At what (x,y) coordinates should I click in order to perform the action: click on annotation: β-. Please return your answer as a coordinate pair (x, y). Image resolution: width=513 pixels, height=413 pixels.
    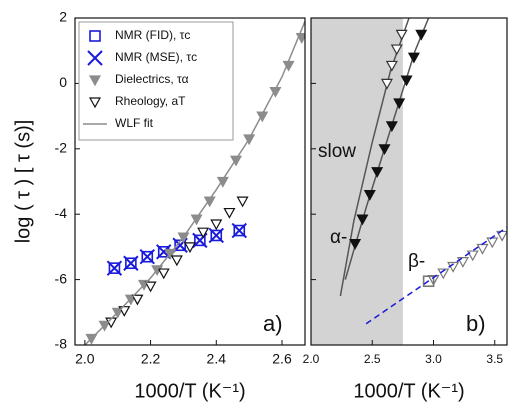
    Looking at the image, I should click on (416, 261).